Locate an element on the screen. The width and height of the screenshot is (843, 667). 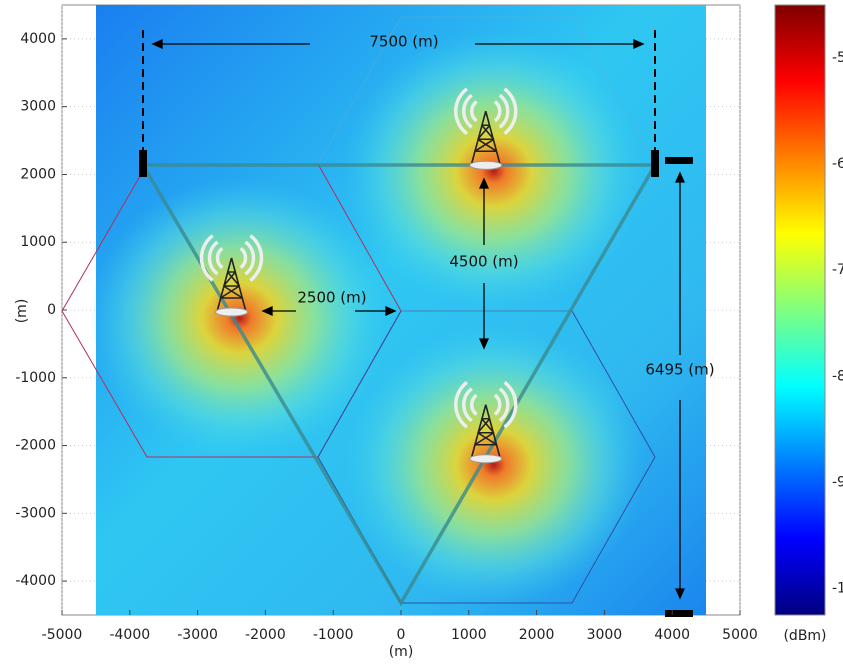
y-tick-label: 1000 is located at coordinates (38, 242).